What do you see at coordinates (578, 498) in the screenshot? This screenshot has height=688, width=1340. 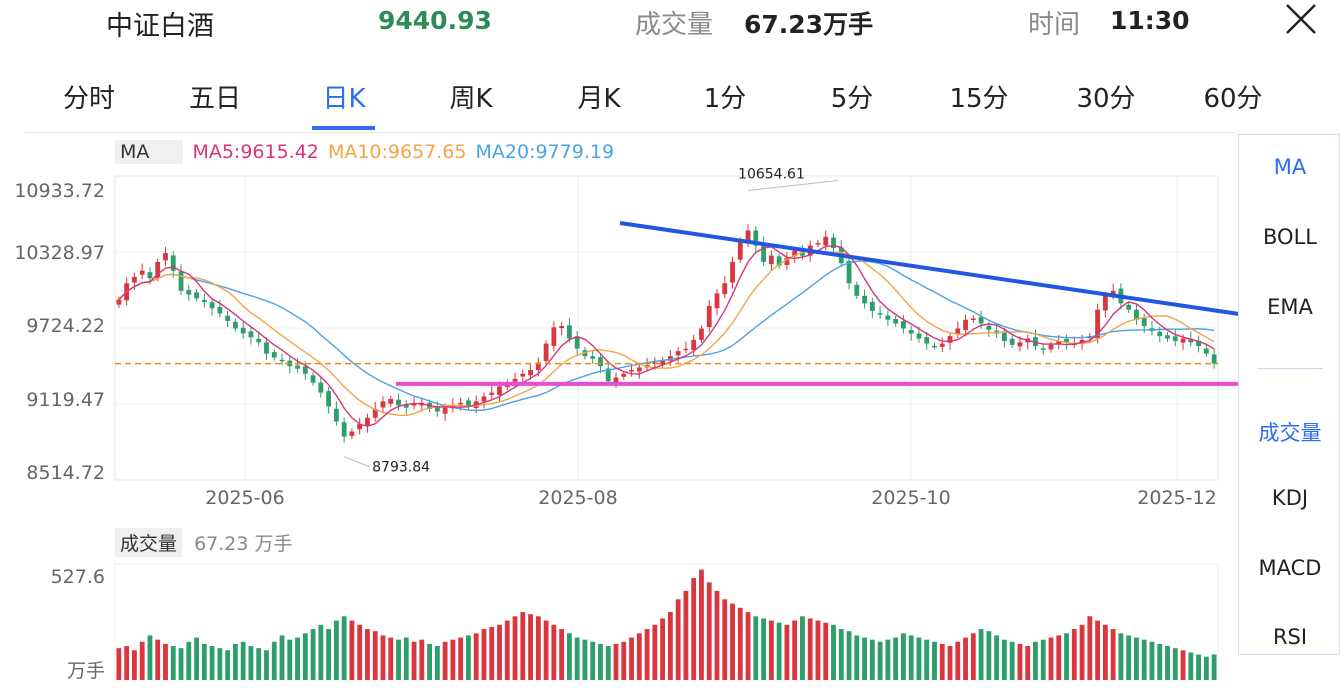 I see `x-tick-label: 2025-08` at bounding box center [578, 498].